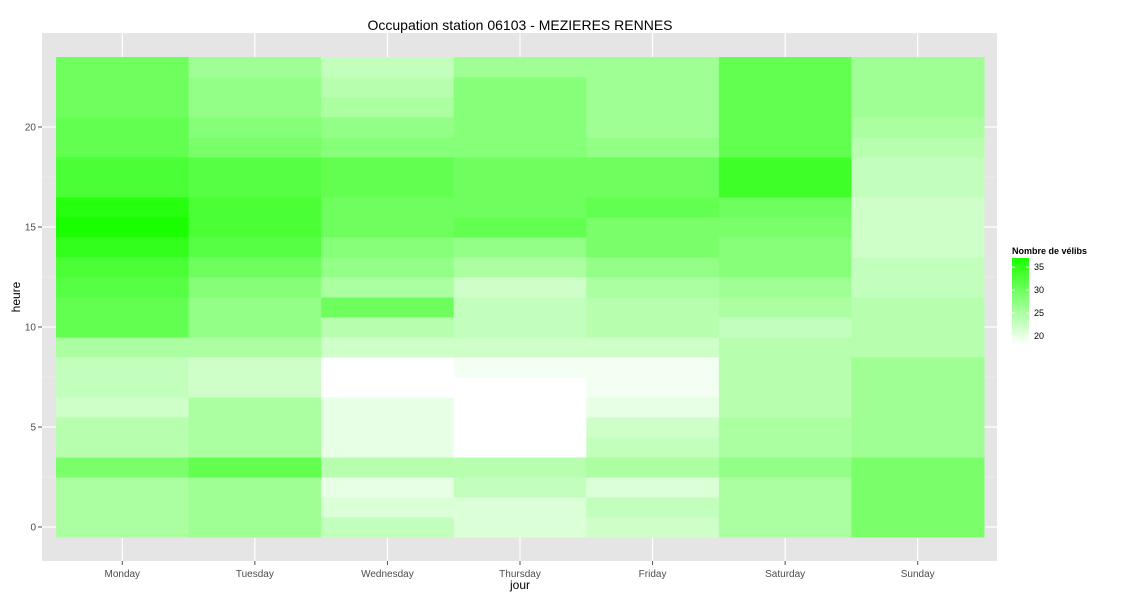  What do you see at coordinates (16, 296) in the screenshot?
I see `y-axis-label: heure` at bounding box center [16, 296].